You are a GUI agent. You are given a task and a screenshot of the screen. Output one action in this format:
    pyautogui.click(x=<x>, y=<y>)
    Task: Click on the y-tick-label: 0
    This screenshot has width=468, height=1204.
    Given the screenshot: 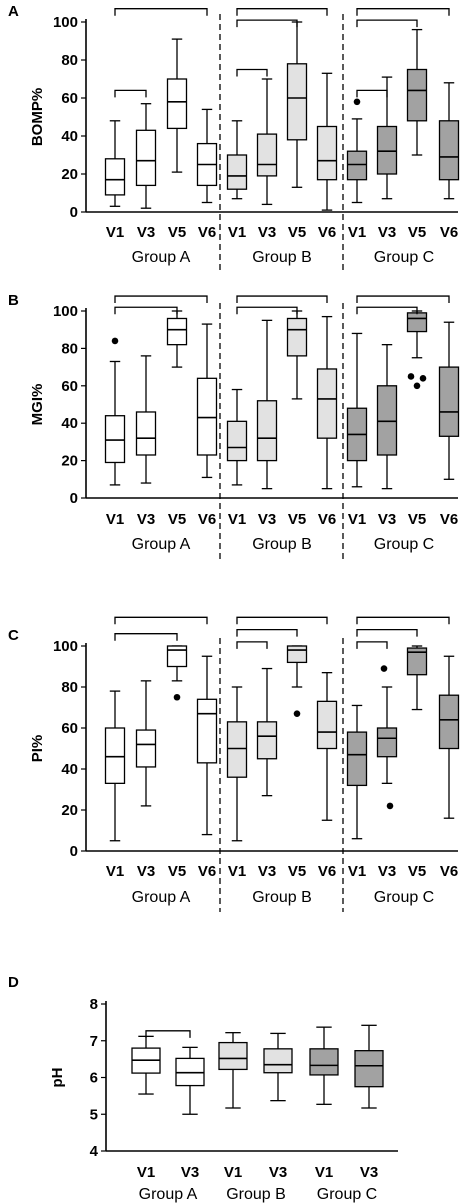 What is the action you would take?
    pyautogui.click(x=74, y=851)
    